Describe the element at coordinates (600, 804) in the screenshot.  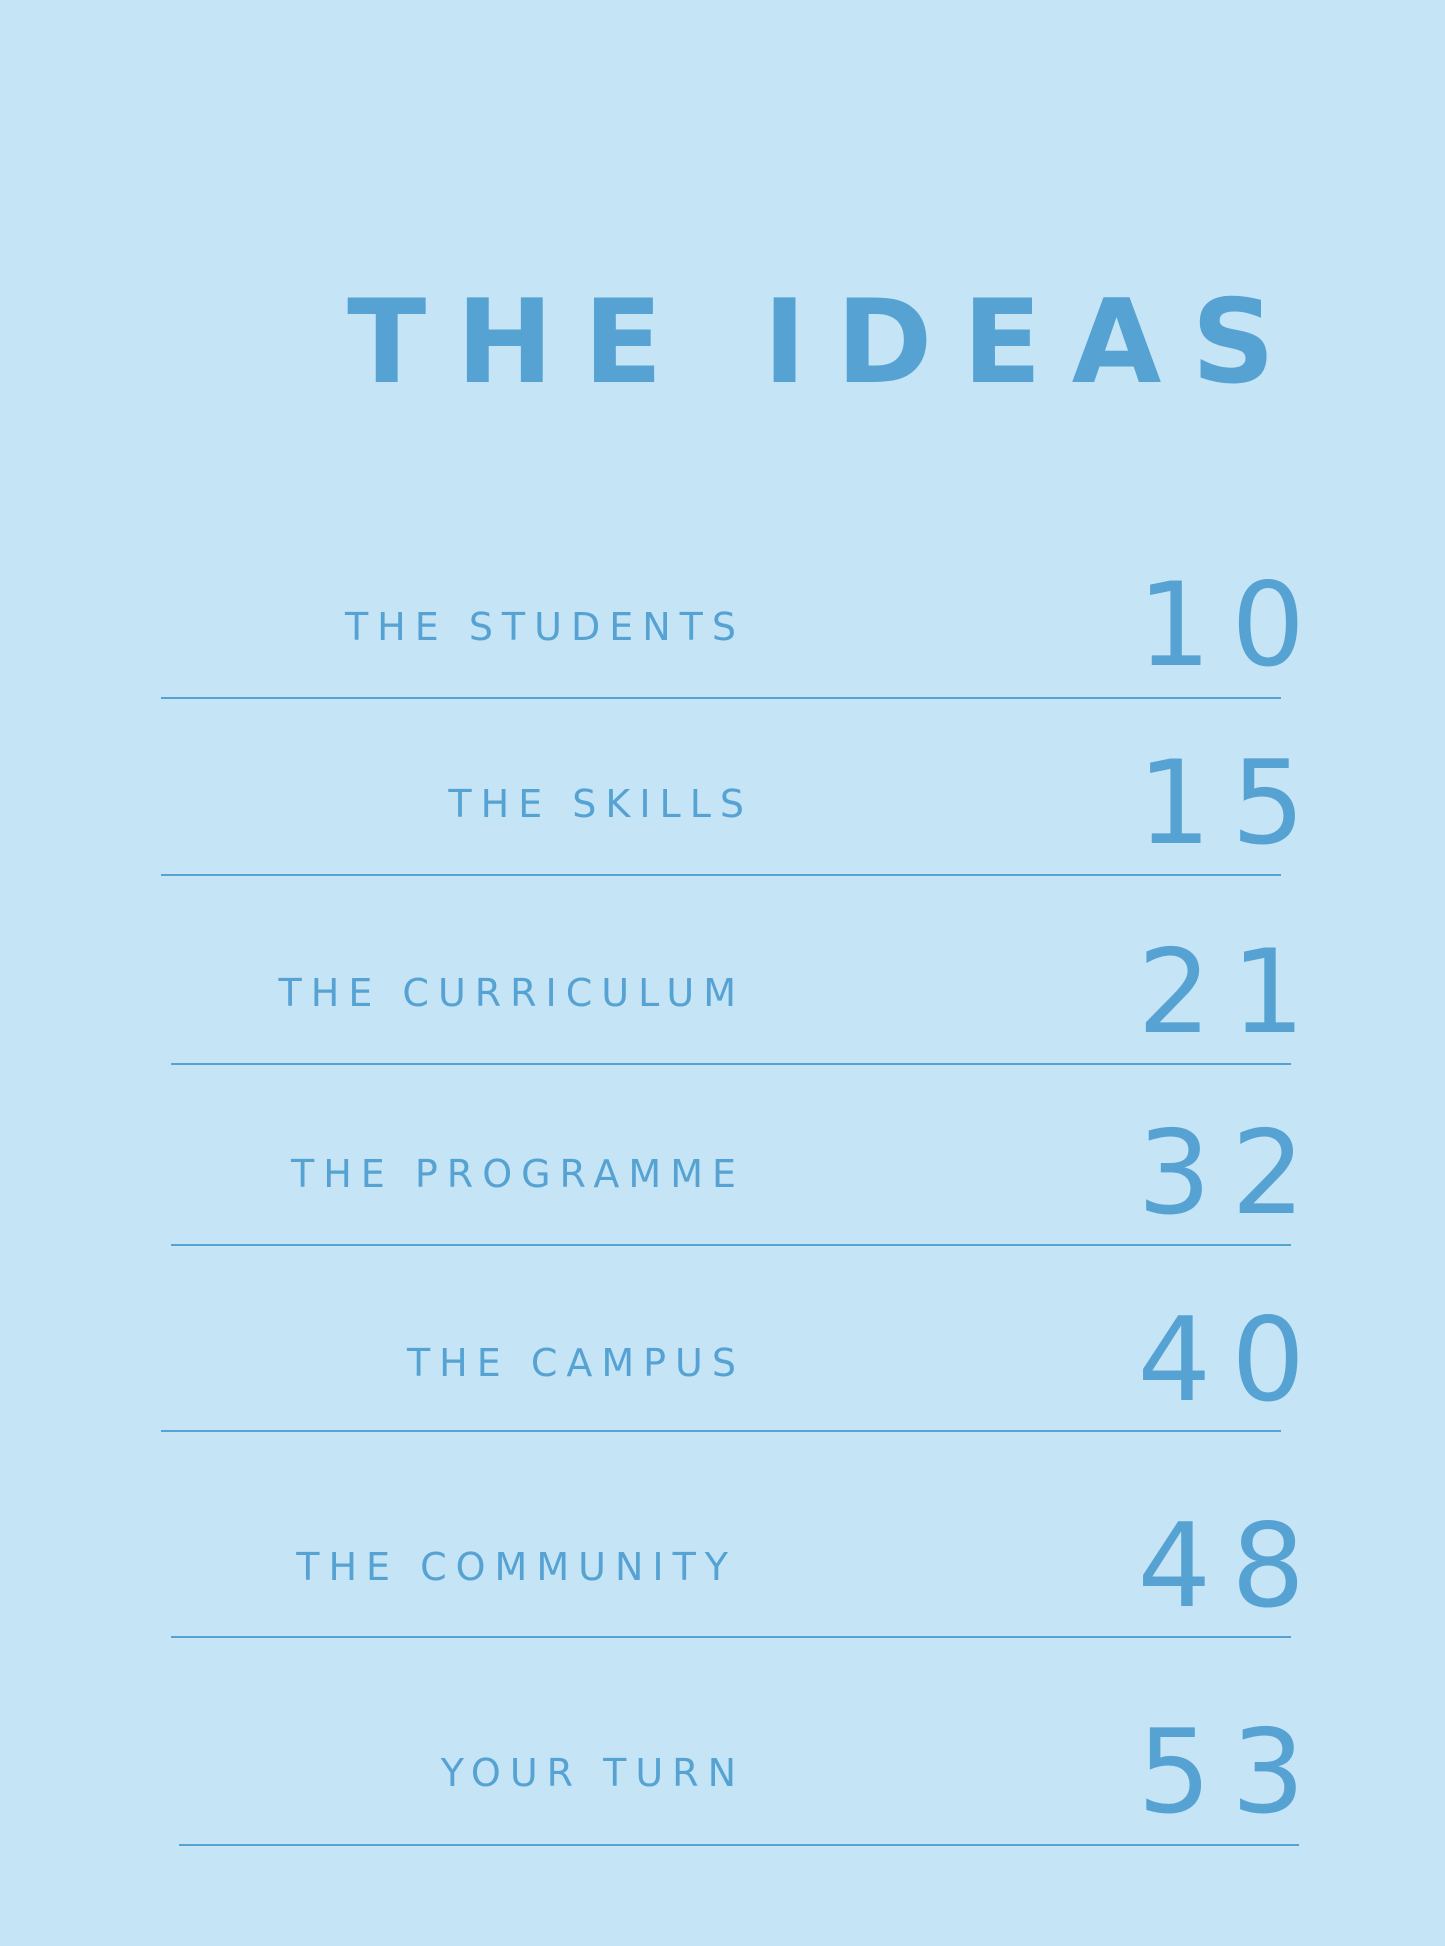
I see `toc-label: THE SKILLS` at that location.